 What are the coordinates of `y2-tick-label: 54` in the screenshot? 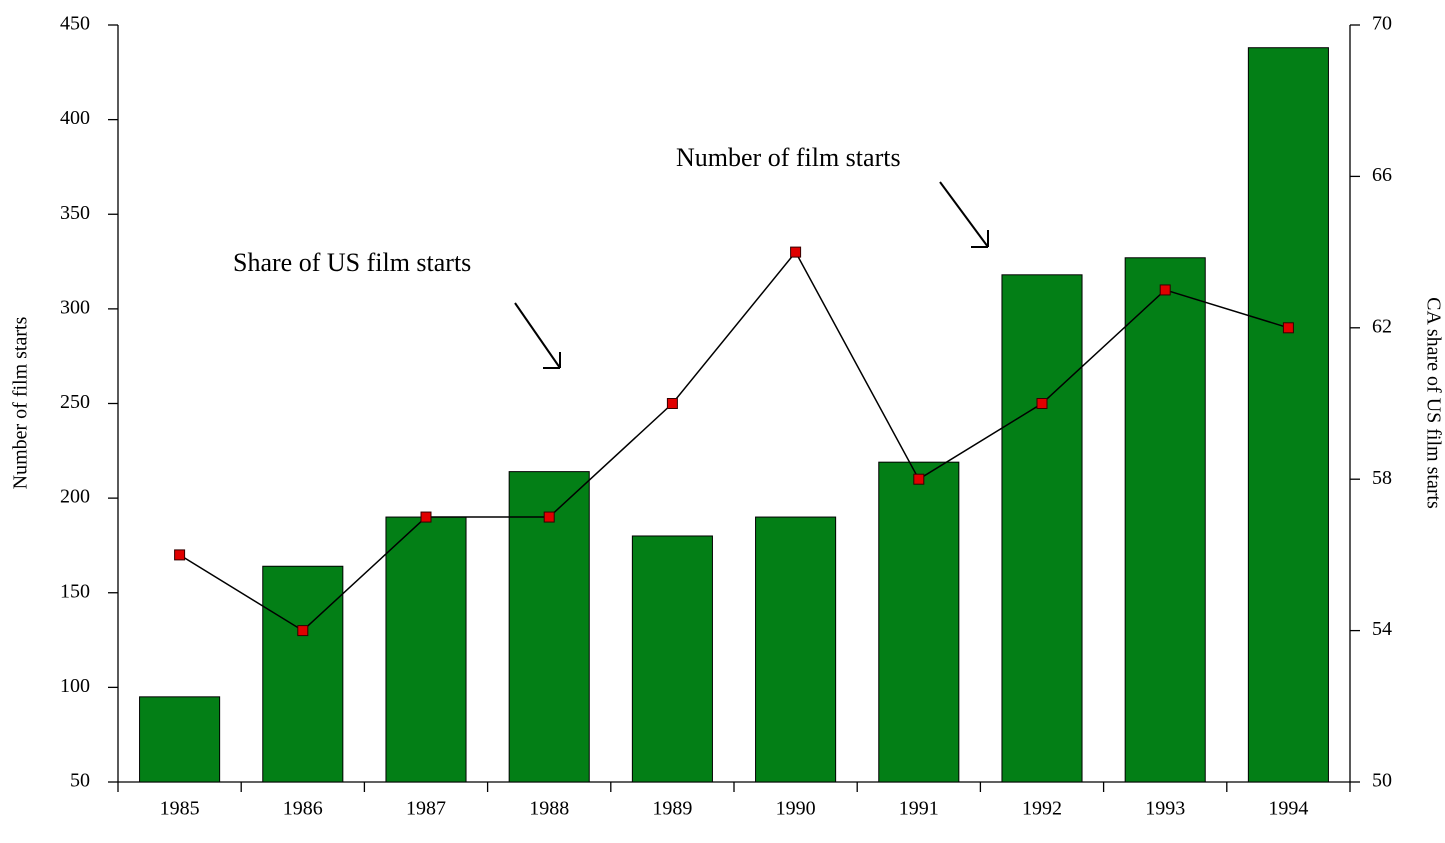 It's located at (1382, 629).